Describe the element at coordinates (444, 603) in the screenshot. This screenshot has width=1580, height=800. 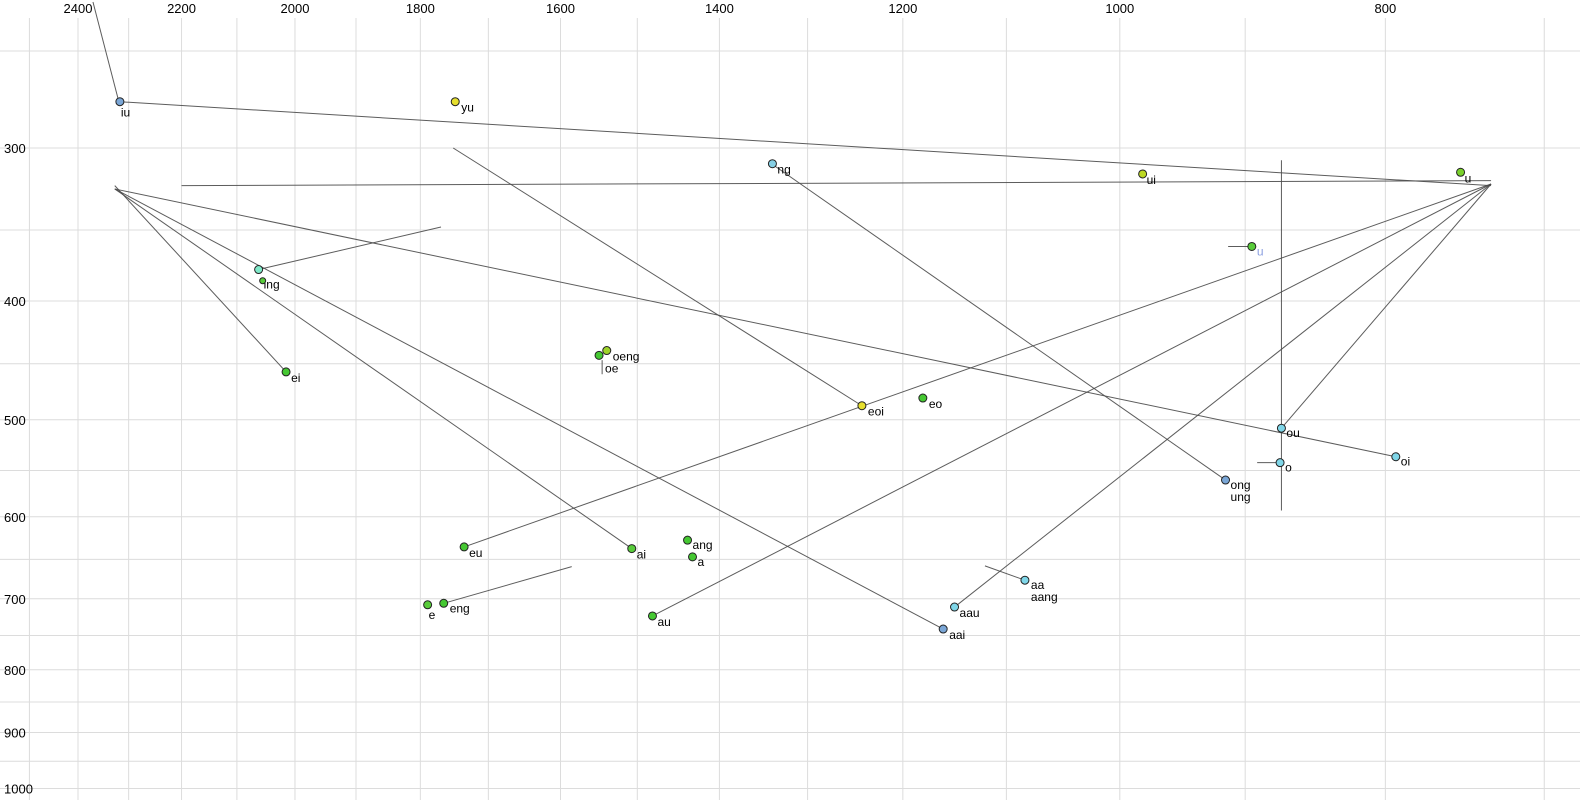
I see `data-point-eng` at that location.